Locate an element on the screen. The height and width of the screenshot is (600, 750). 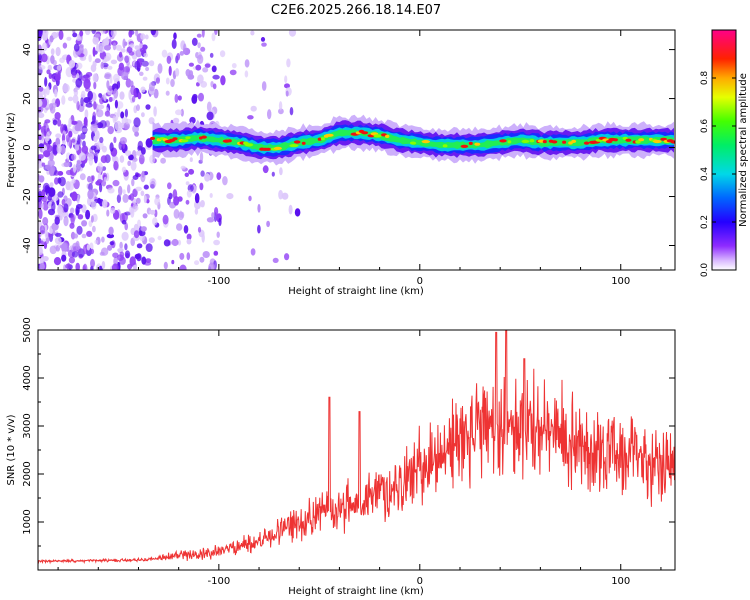
colorbar-gradient is located at coordinates (724, 150).